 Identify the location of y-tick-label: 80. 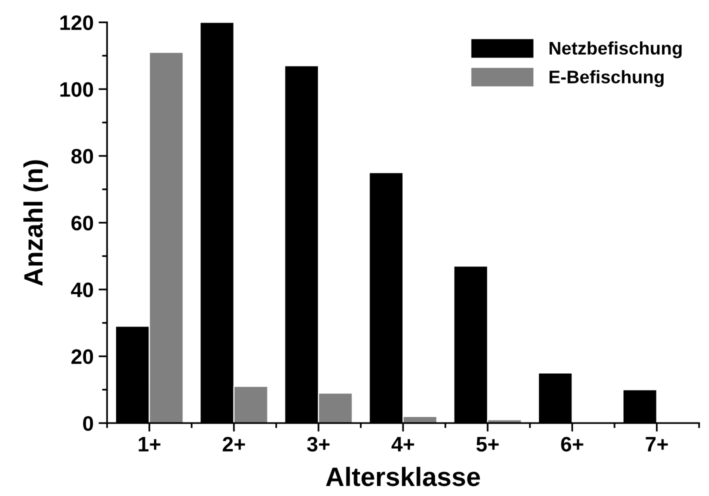
(82, 156).